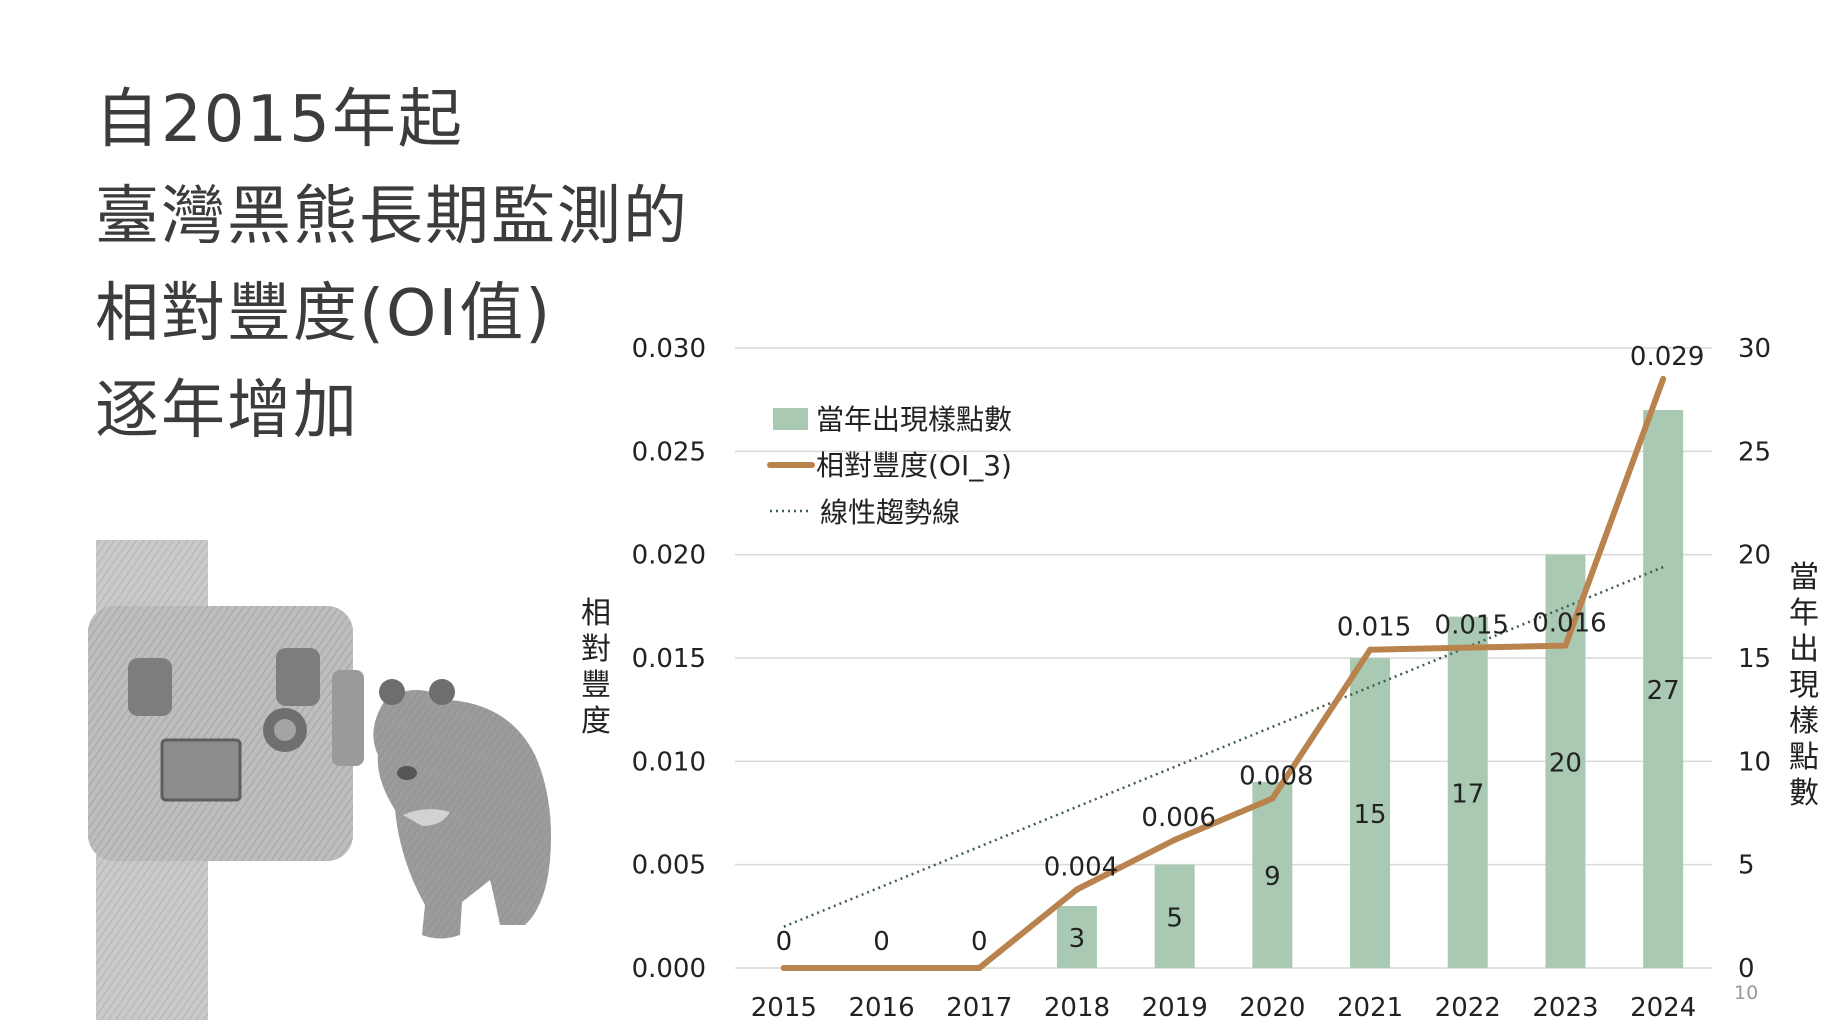 This screenshot has width=1832, height=1030. Describe the element at coordinates (1746, 993) in the screenshot. I see `page-number: 10` at that location.